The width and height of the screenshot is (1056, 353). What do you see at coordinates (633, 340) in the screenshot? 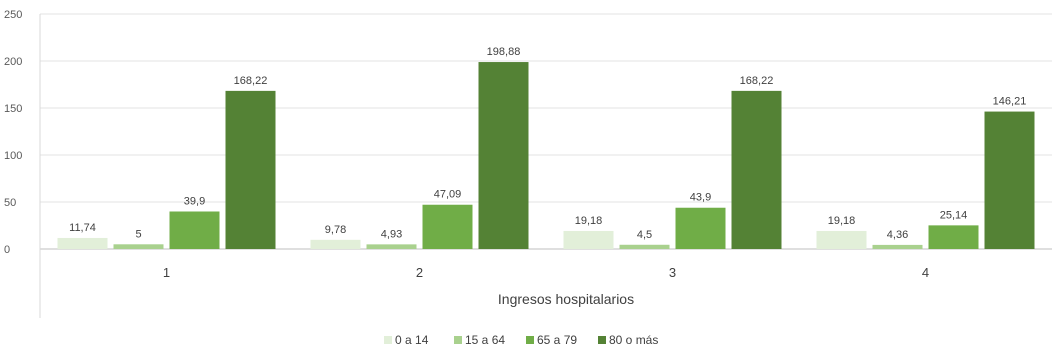
I see `legend-label: 80 o más` at bounding box center [633, 340].